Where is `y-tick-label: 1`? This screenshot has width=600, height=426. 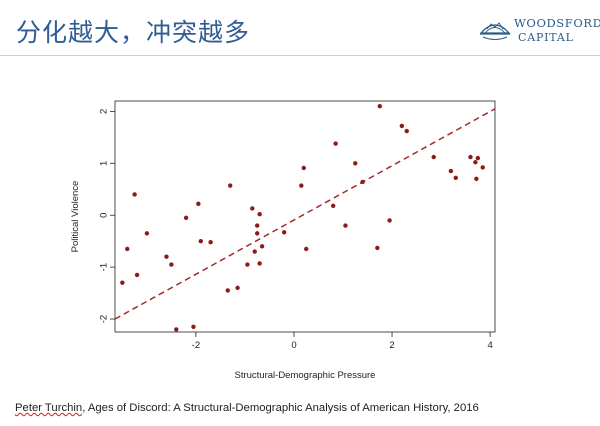 y-tick-label: 1 is located at coordinates (103, 163).